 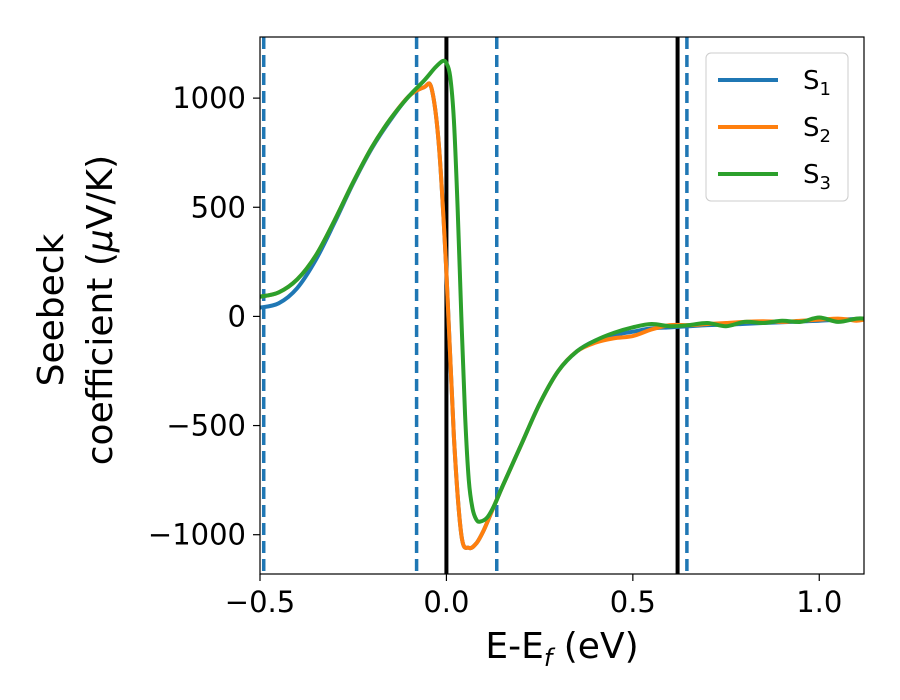 I want to click on legend-label-s3: S3, so click(x=817, y=177).